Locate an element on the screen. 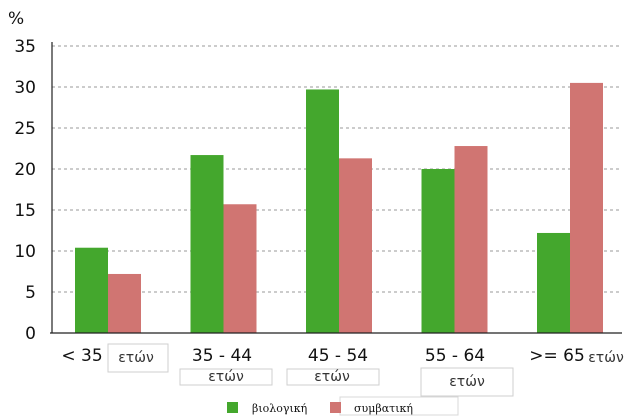 This screenshot has height=416, width=624. y-tick-label: 0 is located at coordinates (30, 334).